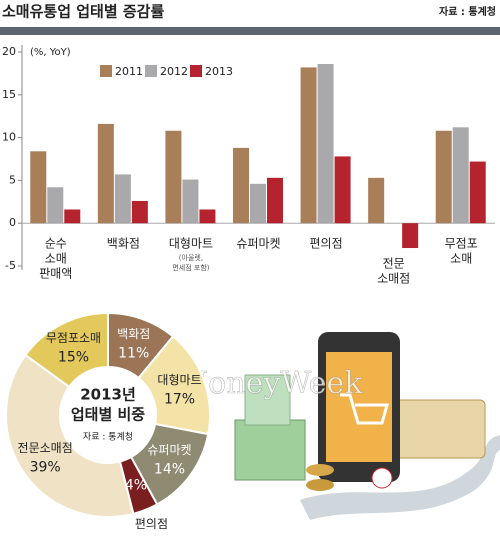 The width and height of the screenshot is (500, 538). What do you see at coordinates (190, 267) in the screenshot?
I see `annotation: 면세점 포함)` at bounding box center [190, 267].